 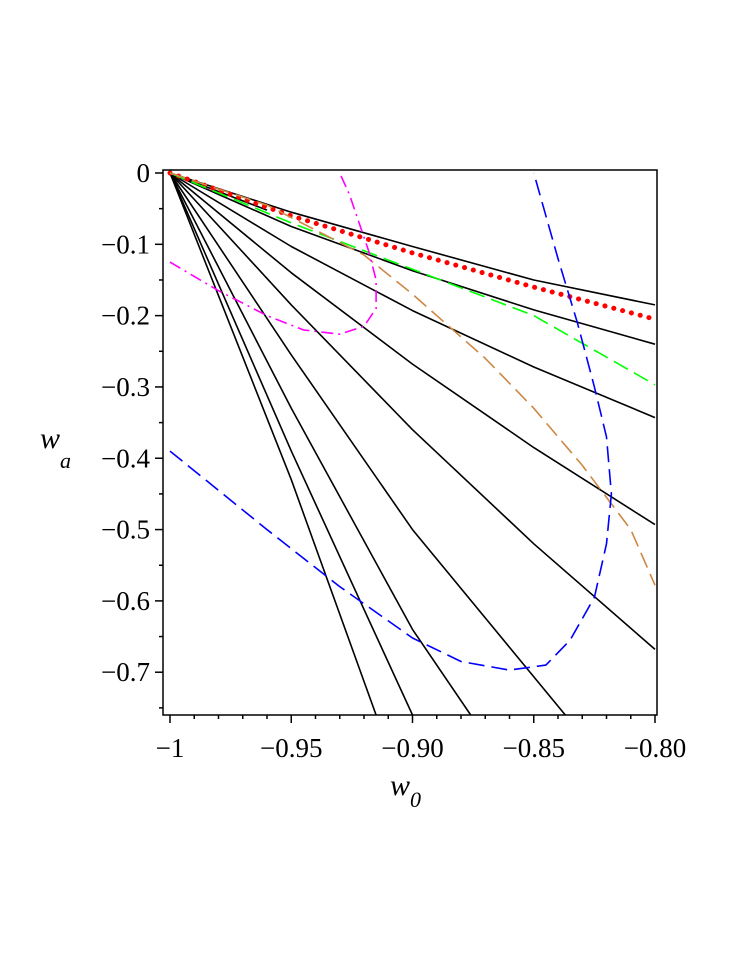 I want to click on y-tick-label-7: −0.7, so click(x=125, y=672).